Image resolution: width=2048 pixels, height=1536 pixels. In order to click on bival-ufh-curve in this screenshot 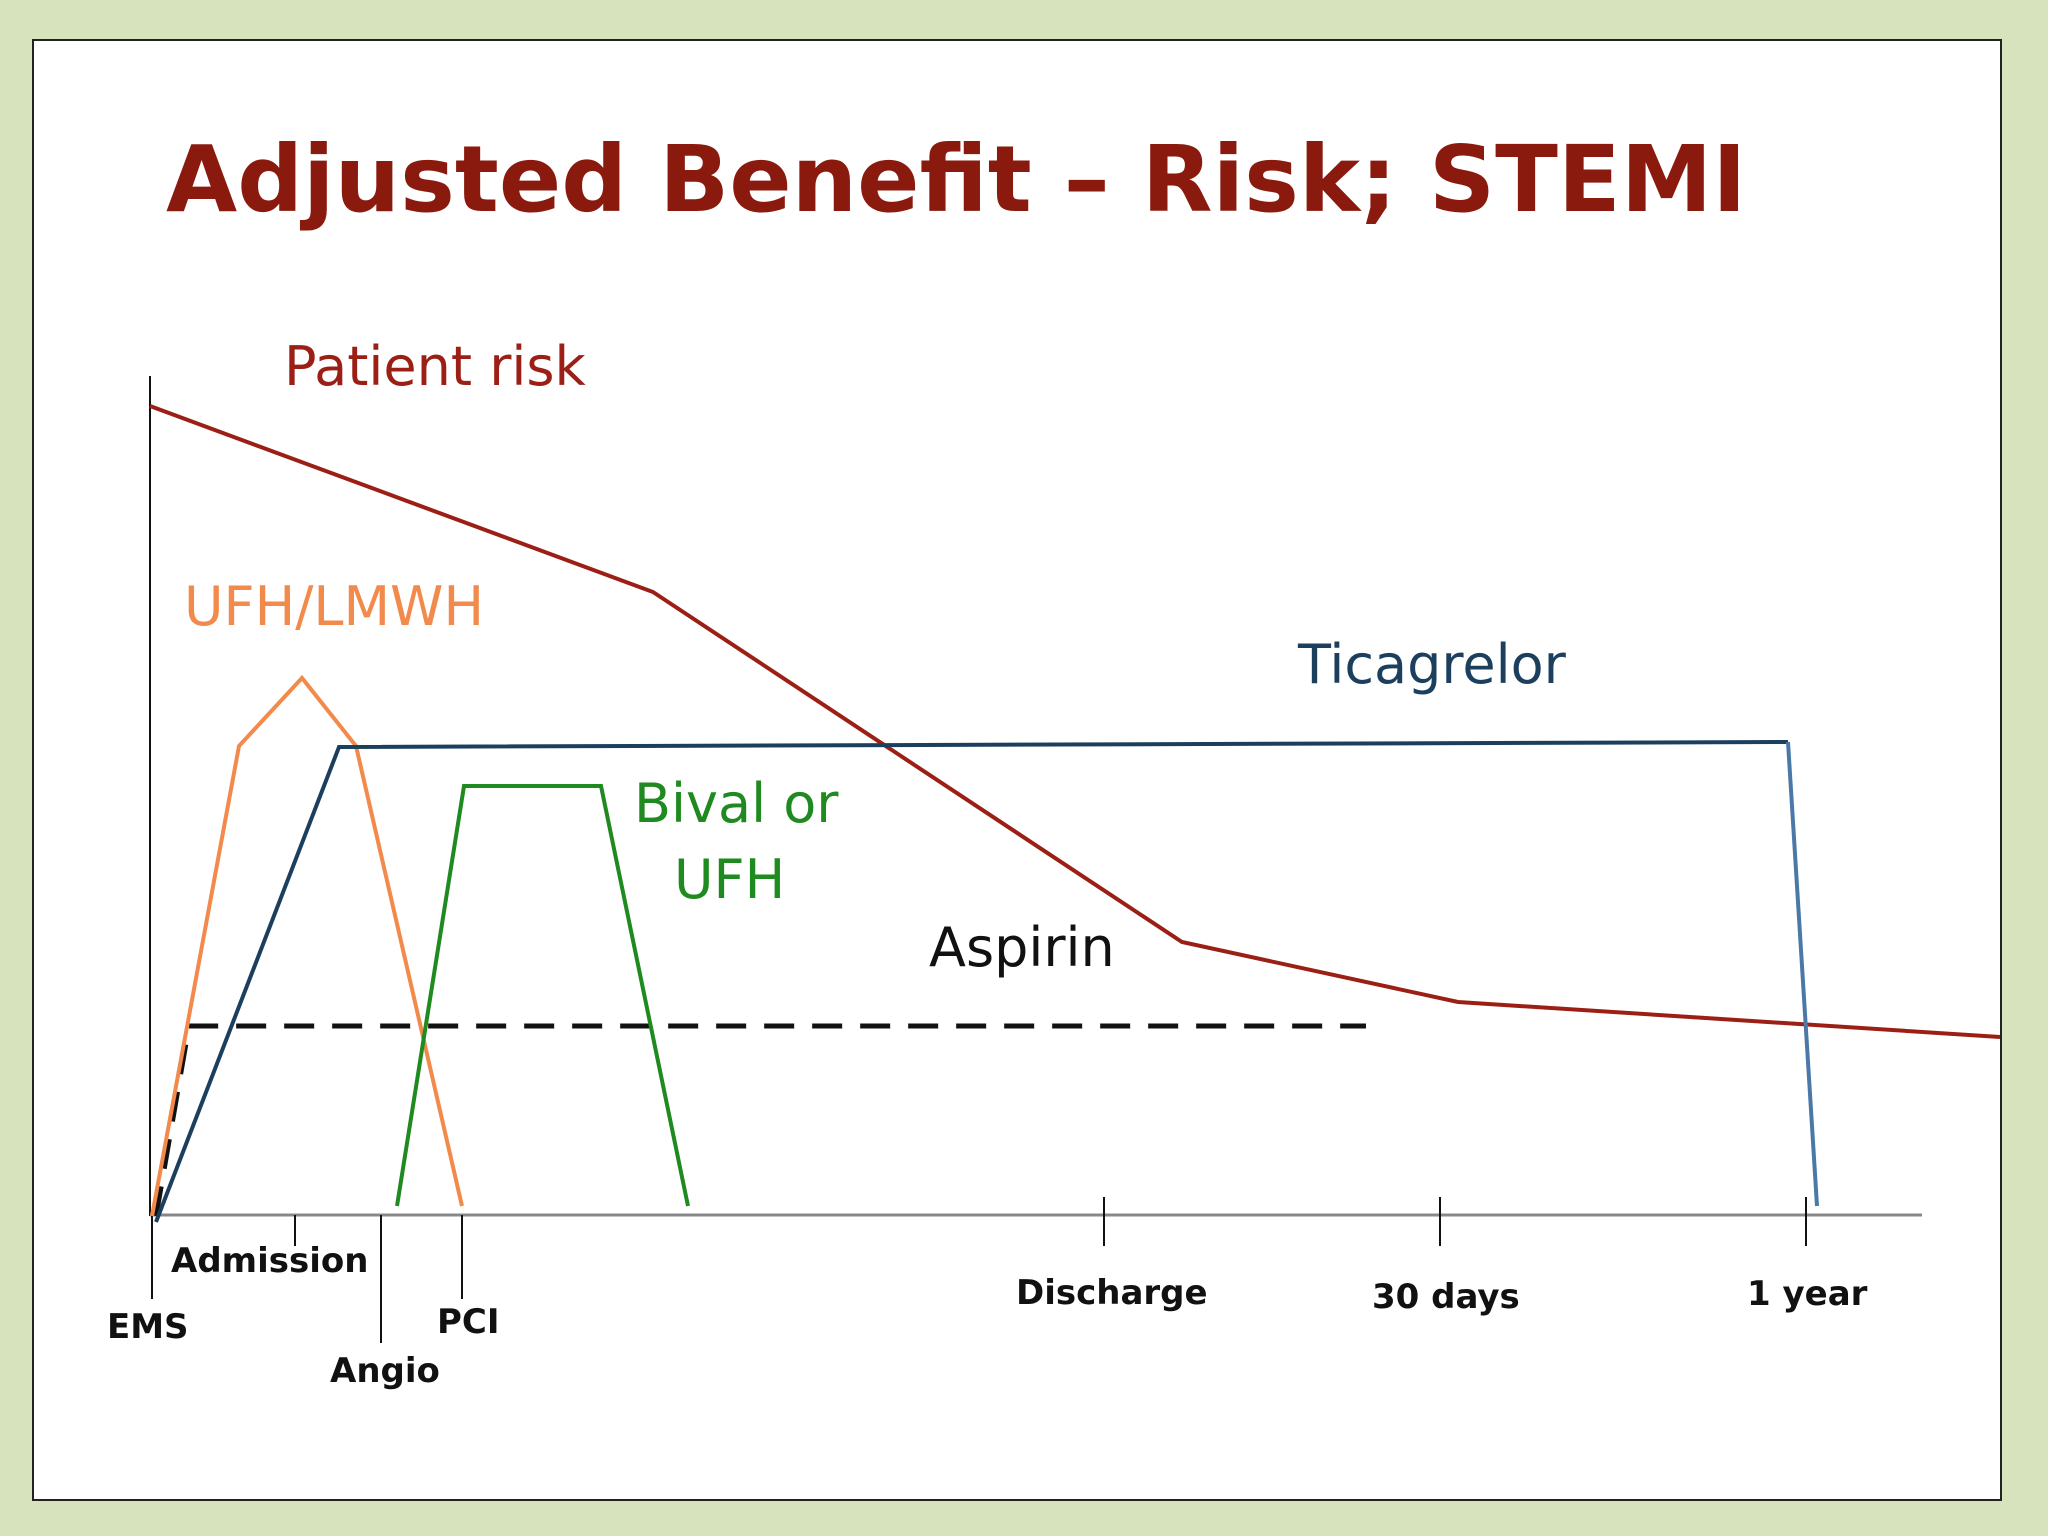, I will do `click(542, 995)`.